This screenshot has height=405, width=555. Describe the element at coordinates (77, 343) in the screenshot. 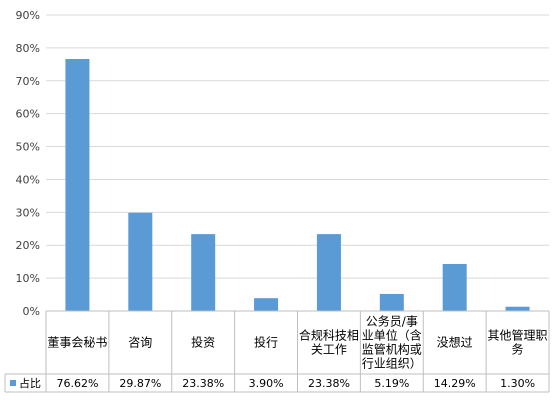

I see `category-label: 董事会秘书` at that location.